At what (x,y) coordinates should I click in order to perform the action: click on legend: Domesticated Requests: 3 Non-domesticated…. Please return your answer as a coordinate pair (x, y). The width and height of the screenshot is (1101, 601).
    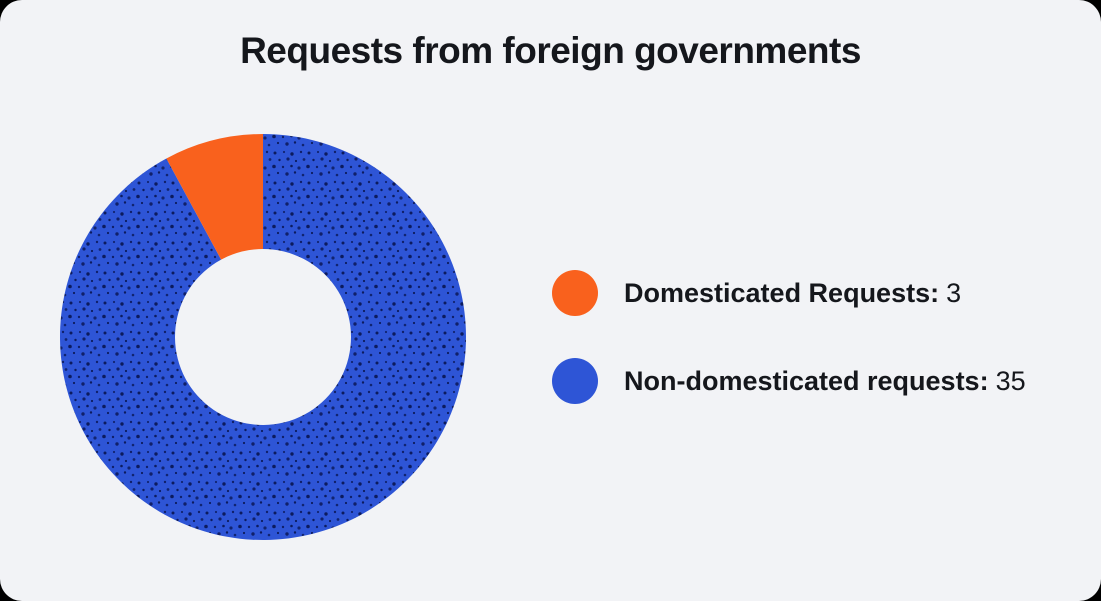
    Looking at the image, I should click on (789, 337).